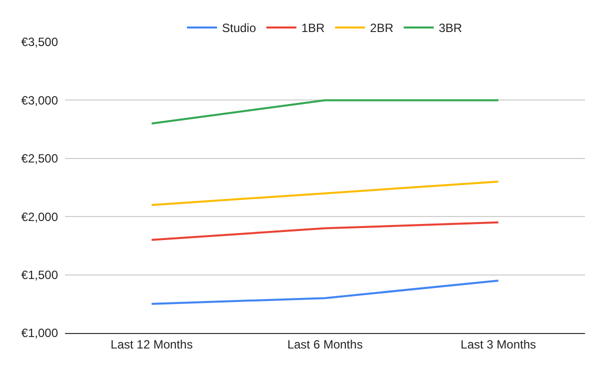  What do you see at coordinates (239, 28) in the screenshot?
I see `legend-label: Studio` at bounding box center [239, 28].